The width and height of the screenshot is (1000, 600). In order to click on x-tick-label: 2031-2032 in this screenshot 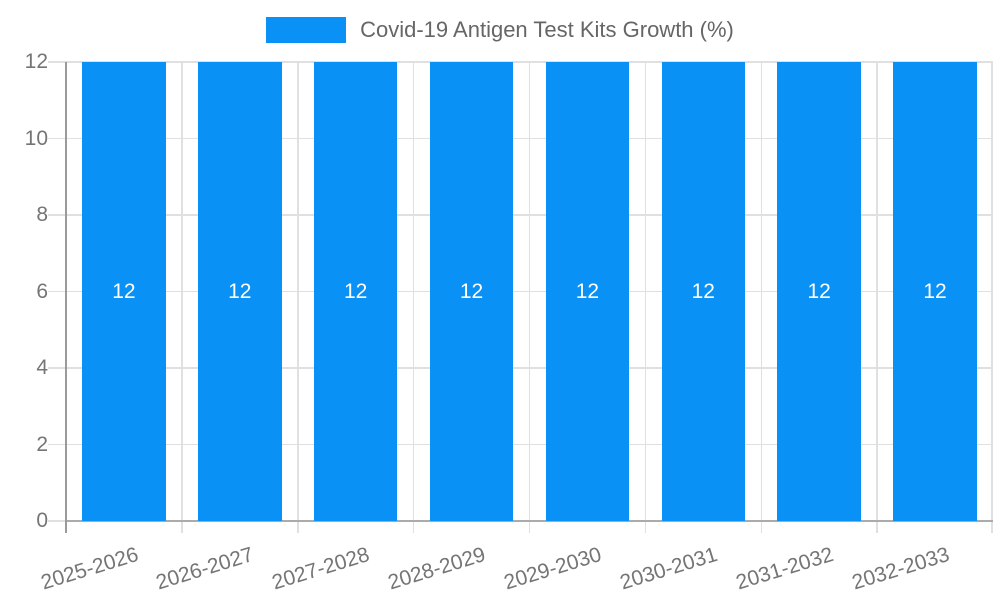, I will do `click(784, 569)`.